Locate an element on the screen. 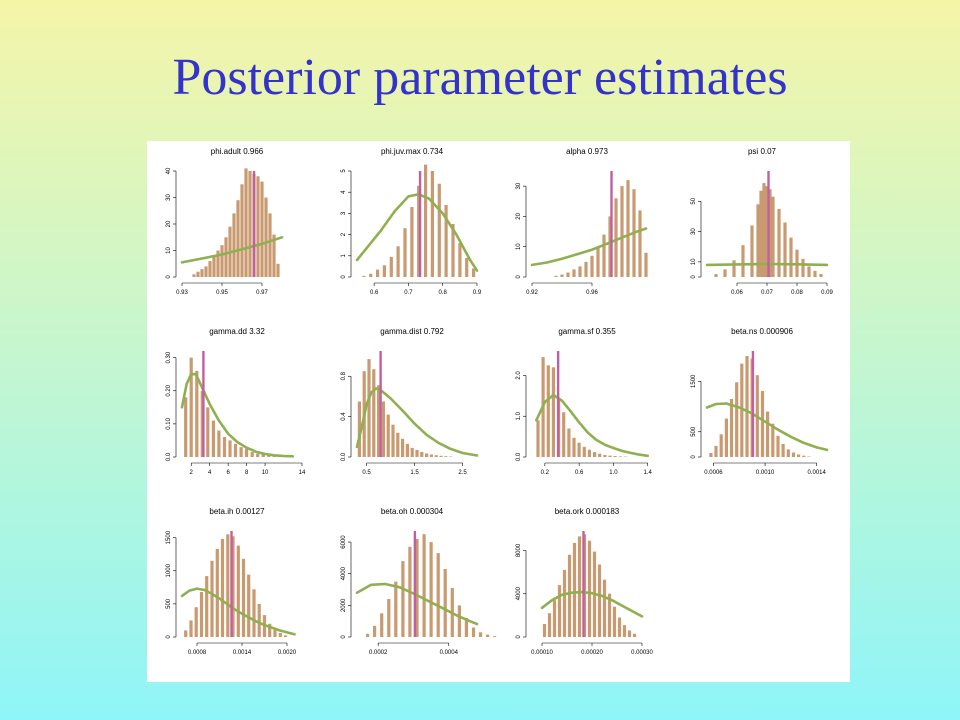 This screenshot has width=960, height=720. y-tick-label: 6000 is located at coordinates (344, 542).